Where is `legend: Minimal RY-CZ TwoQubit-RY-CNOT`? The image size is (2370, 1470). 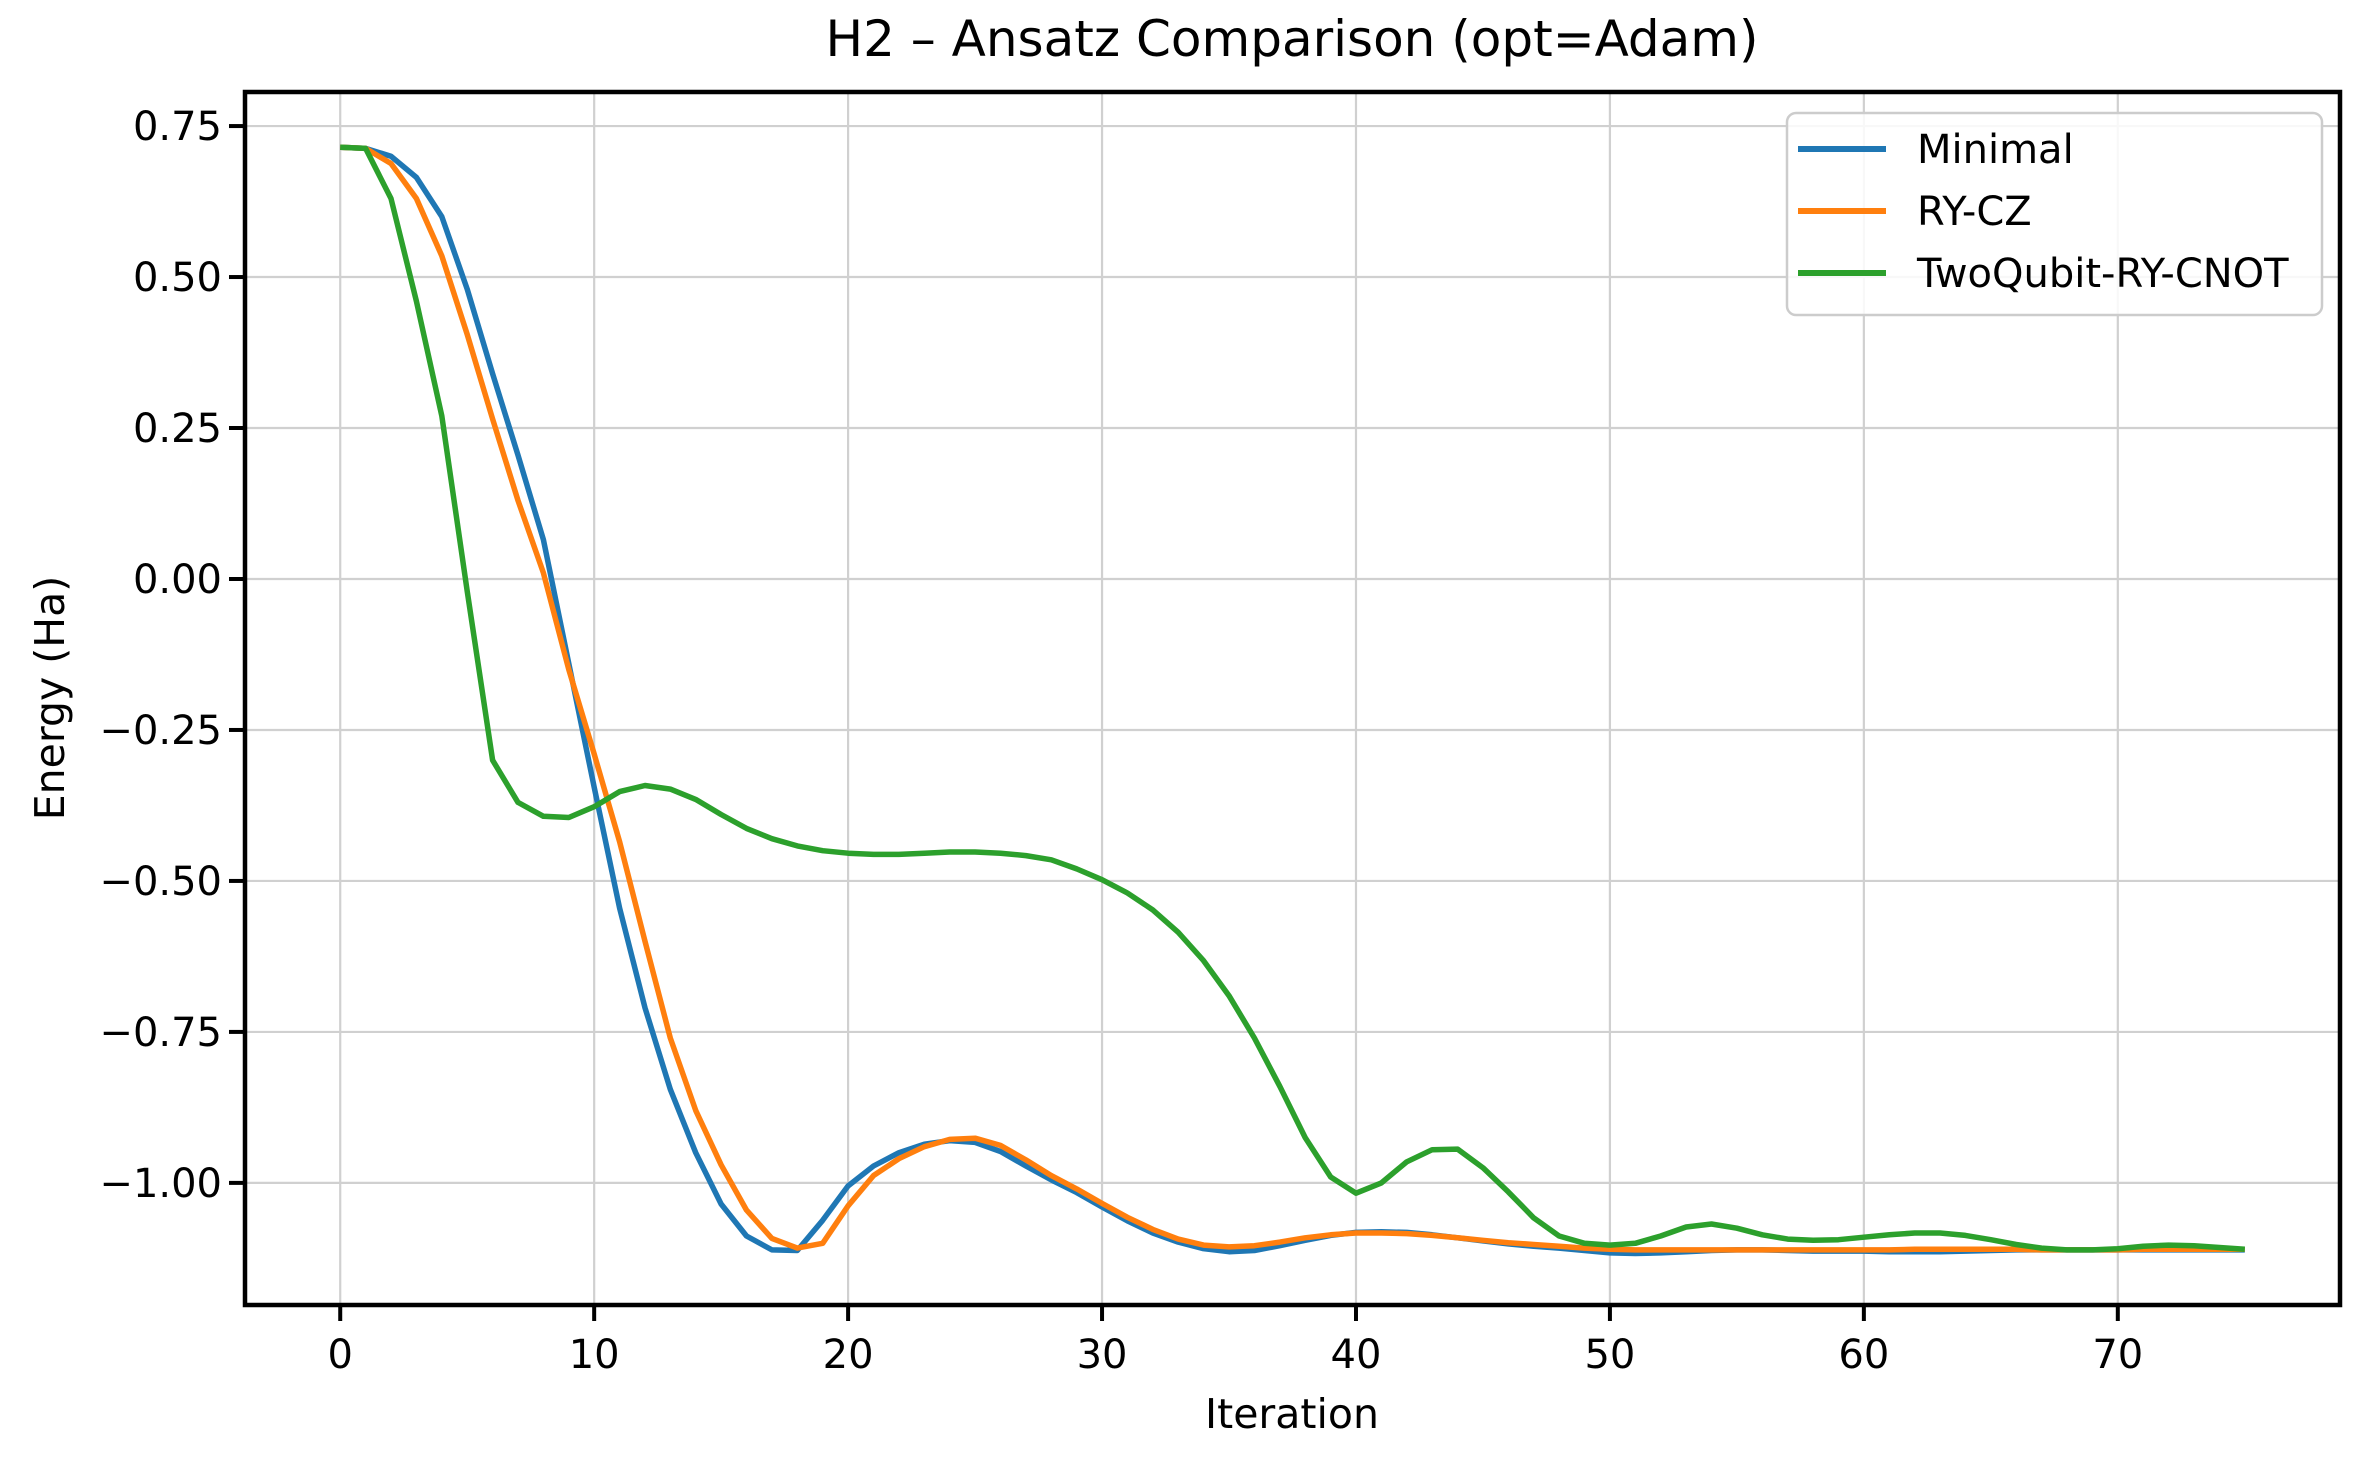 legend: Minimal RY-CZ TwoQubit-RY-CNOT is located at coordinates (2054, 214).